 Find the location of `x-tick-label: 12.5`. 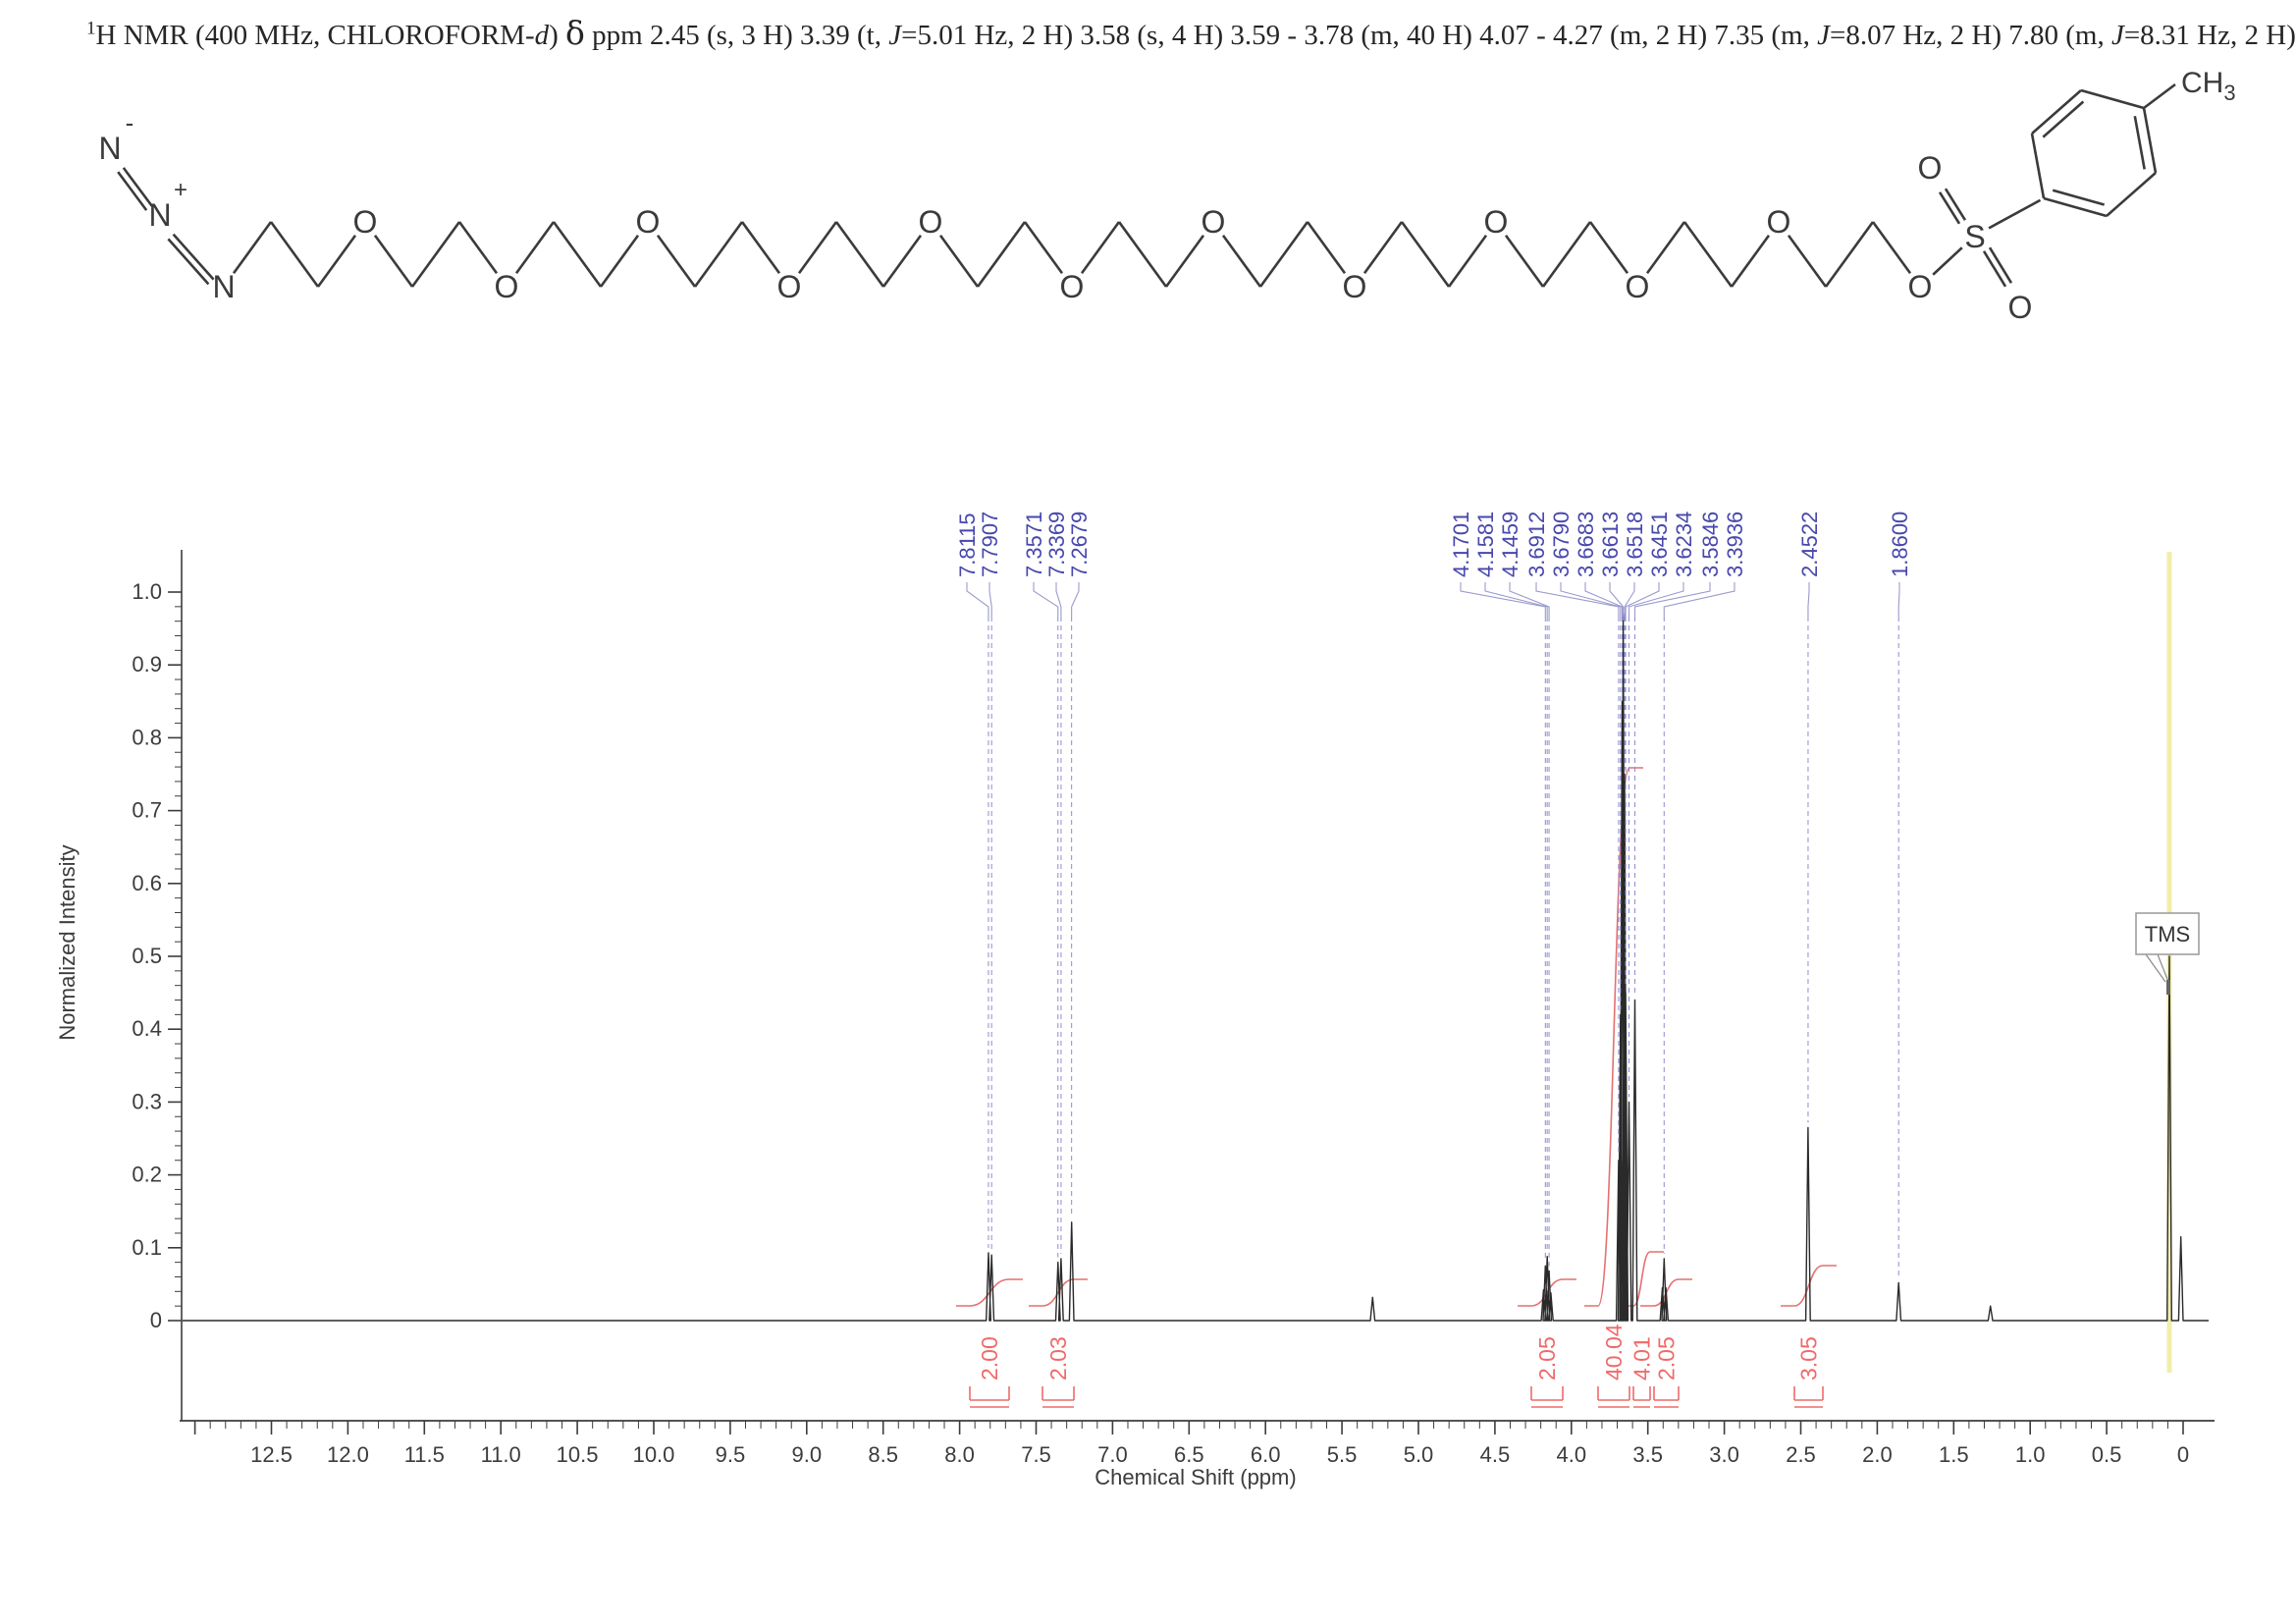

x-tick-label: 12.5 is located at coordinates (271, 1454).